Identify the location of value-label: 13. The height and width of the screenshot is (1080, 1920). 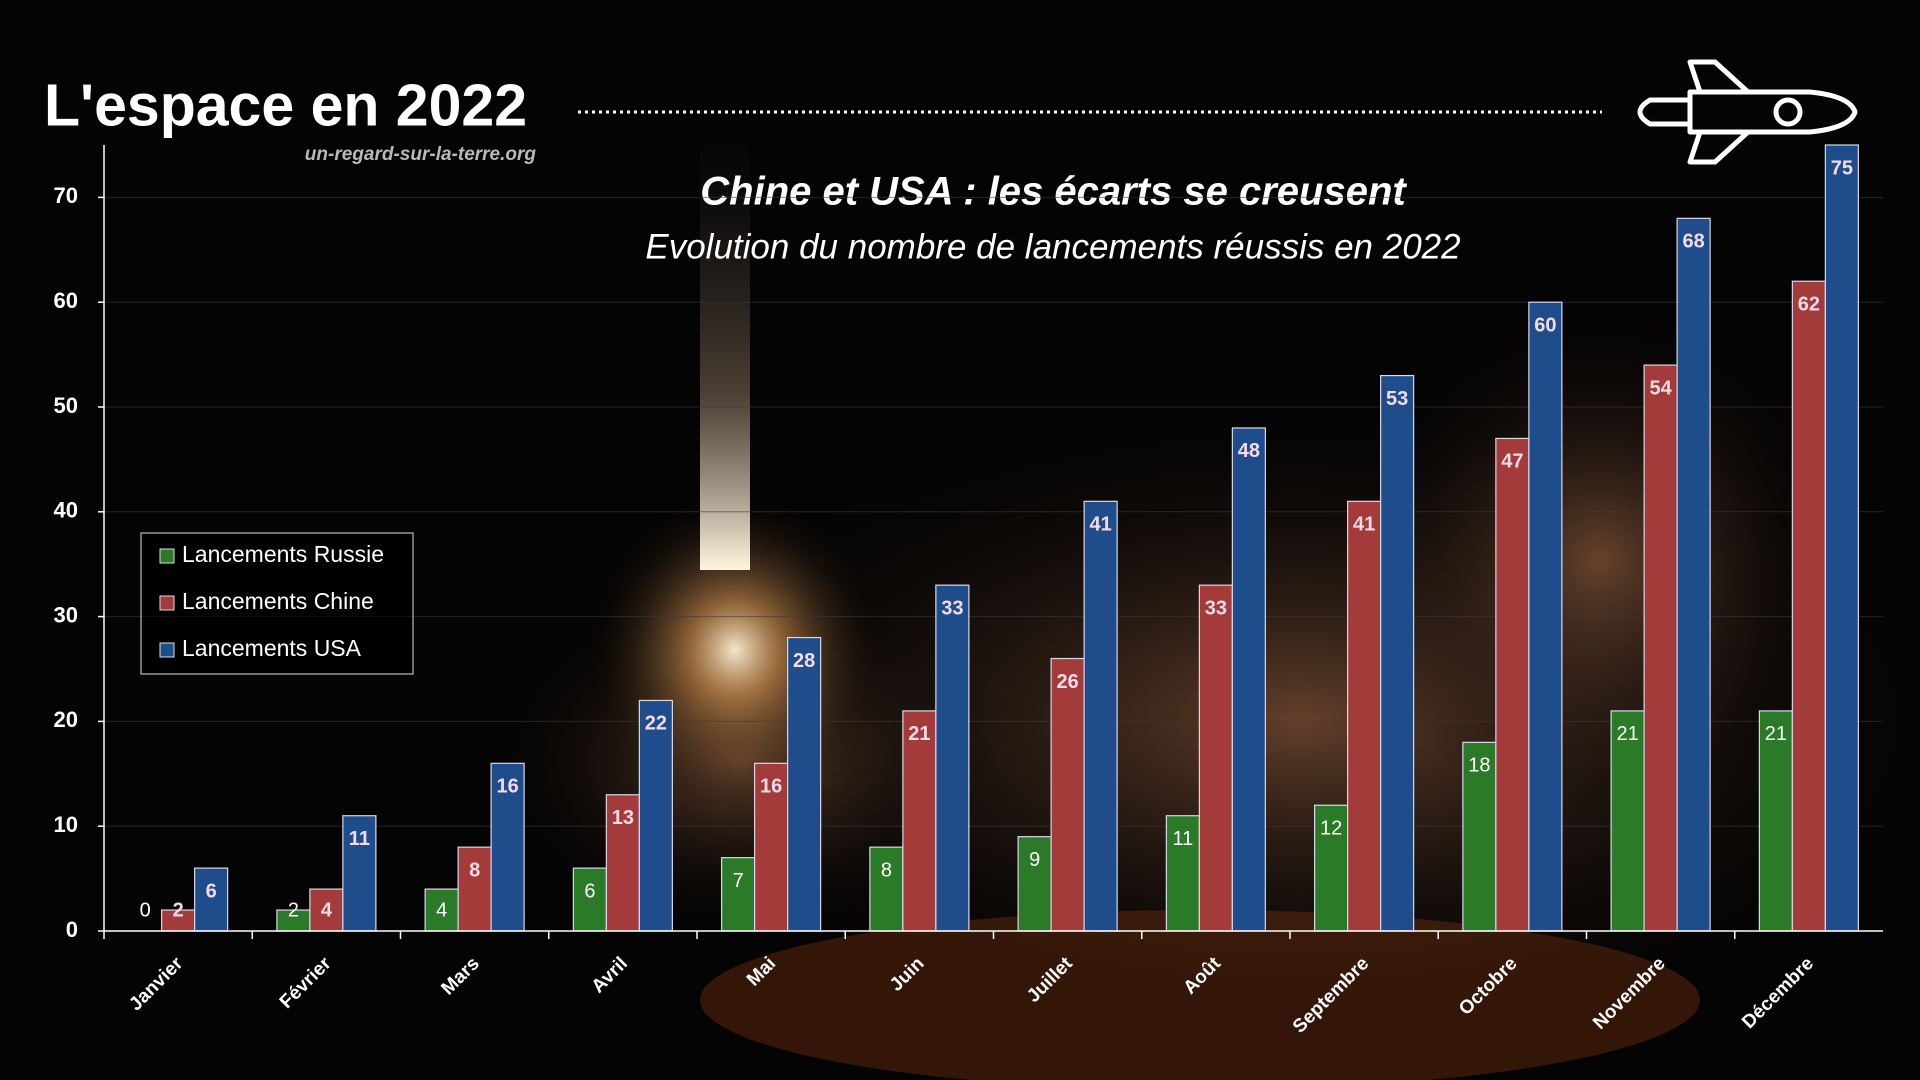
(623, 818).